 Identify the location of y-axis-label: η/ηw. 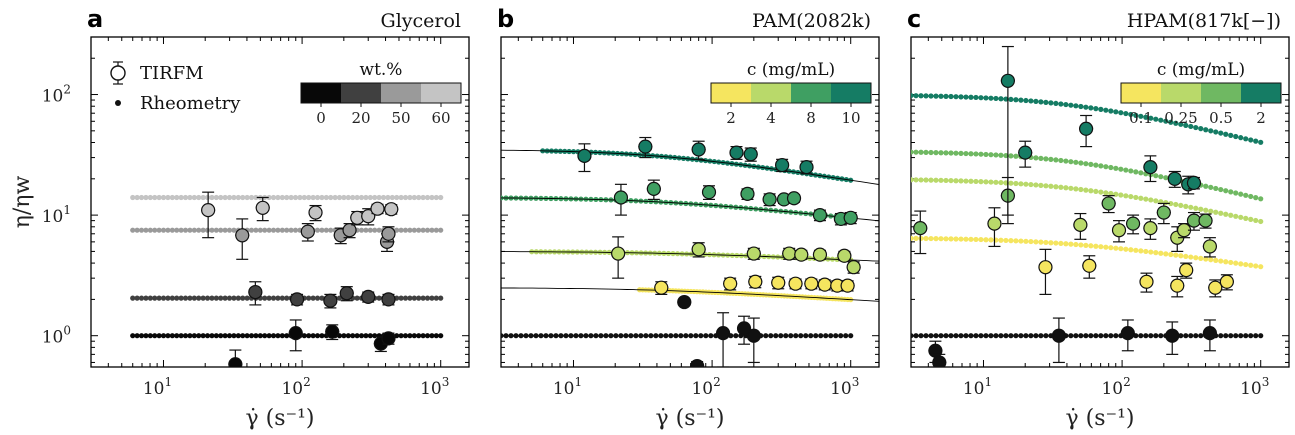
(22, 202).